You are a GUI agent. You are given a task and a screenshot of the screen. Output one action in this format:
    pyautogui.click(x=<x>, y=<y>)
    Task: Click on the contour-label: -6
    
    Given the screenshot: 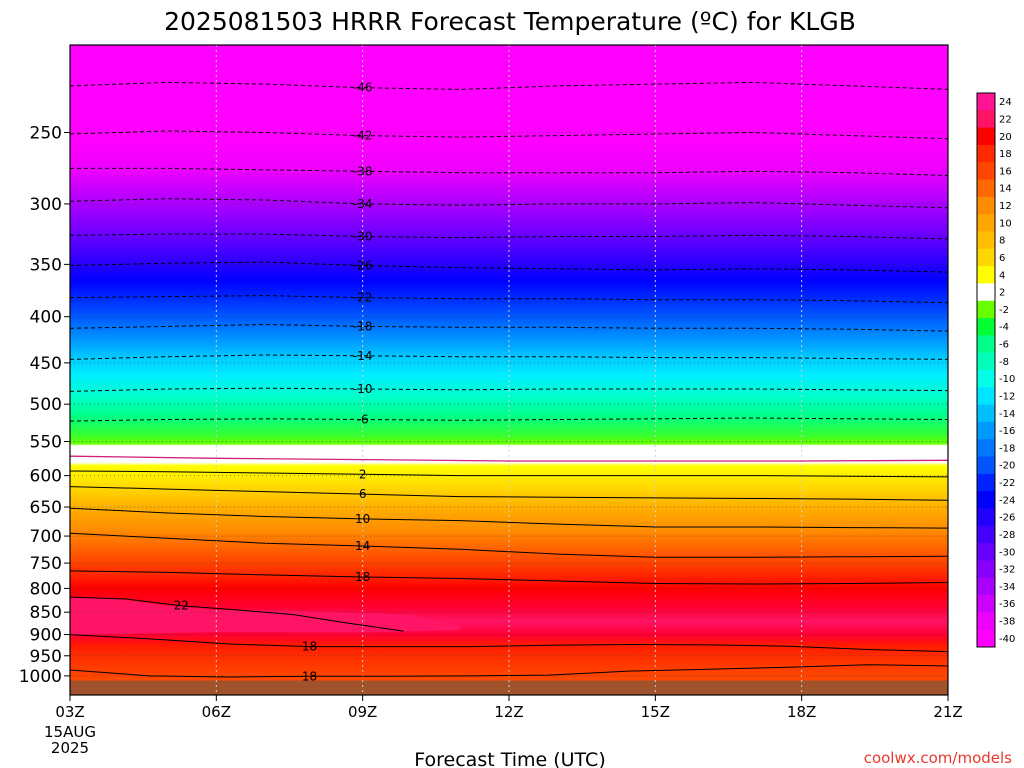 What is the action you would take?
    pyautogui.click(x=363, y=420)
    